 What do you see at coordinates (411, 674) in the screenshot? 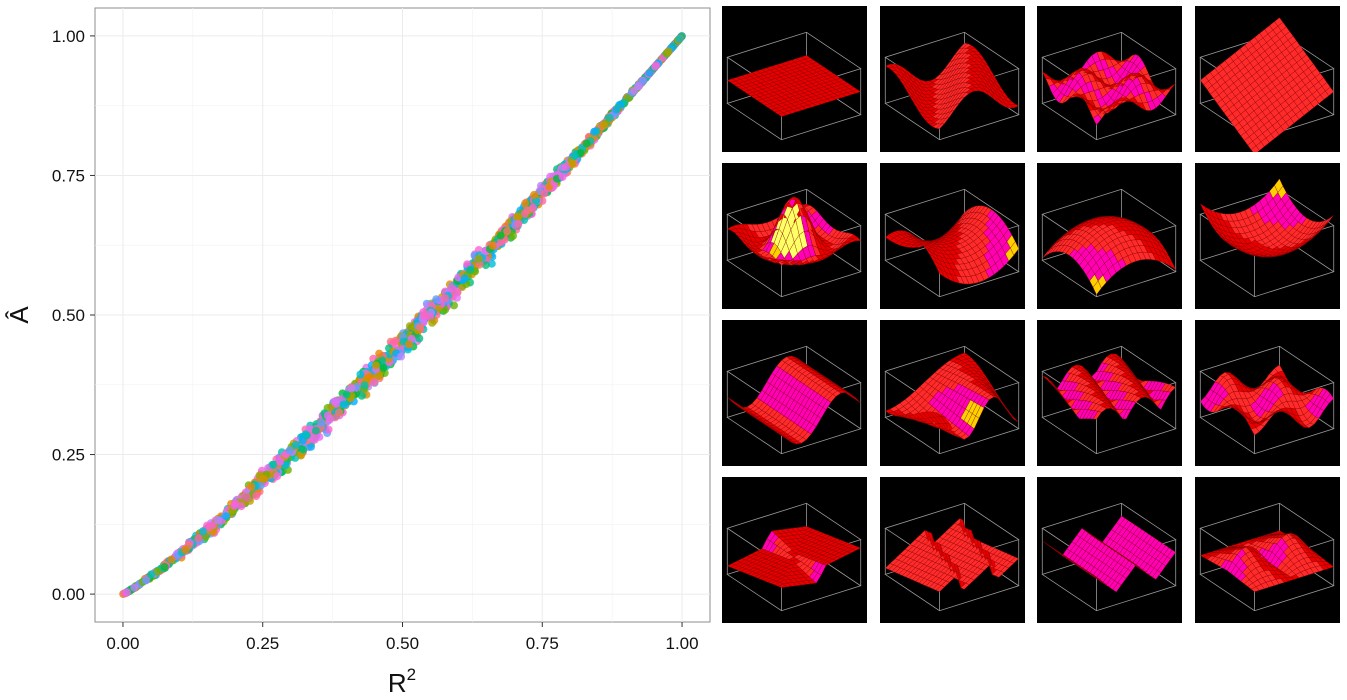
I see `x-axis-title-superscript: 2` at bounding box center [411, 674].